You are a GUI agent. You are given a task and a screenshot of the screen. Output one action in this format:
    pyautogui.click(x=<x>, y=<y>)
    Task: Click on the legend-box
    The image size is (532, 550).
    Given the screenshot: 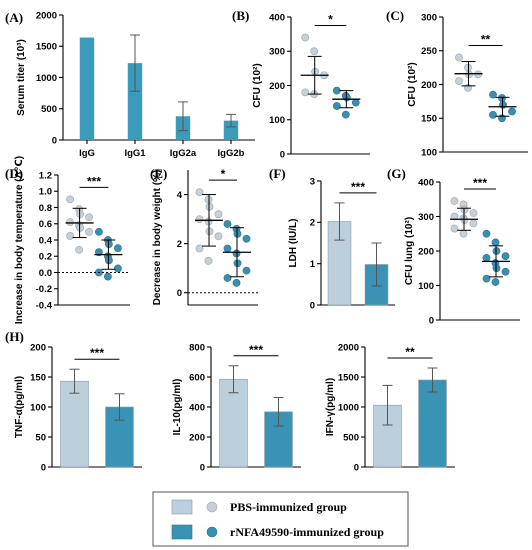 What is the action you would take?
    pyautogui.click(x=280, y=519)
    